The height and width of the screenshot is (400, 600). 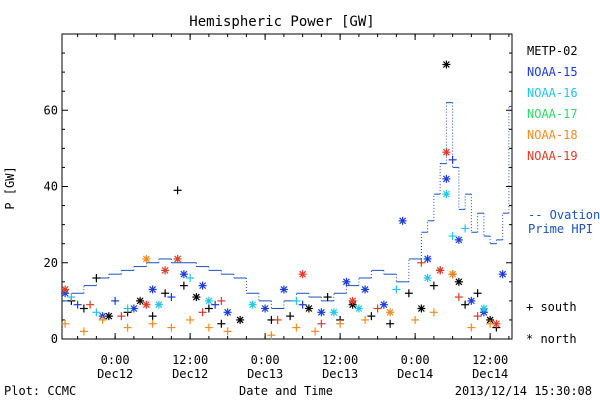 What do you see at coordinates (286, 391) in the screenshot?
I see `x-axis-label: Date and Time` at bounding box center [286, 391].